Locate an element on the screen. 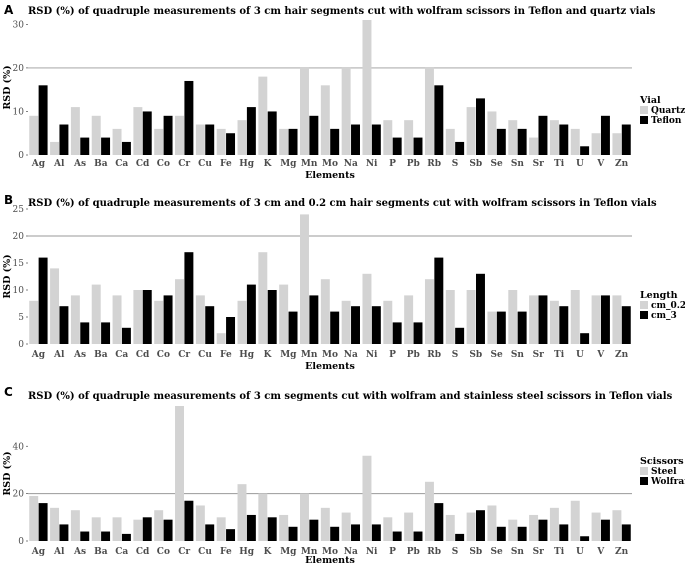 The height and width of the screenshot is (565, 685). x-tick-label: Sr is located at coordinates (538, 355).